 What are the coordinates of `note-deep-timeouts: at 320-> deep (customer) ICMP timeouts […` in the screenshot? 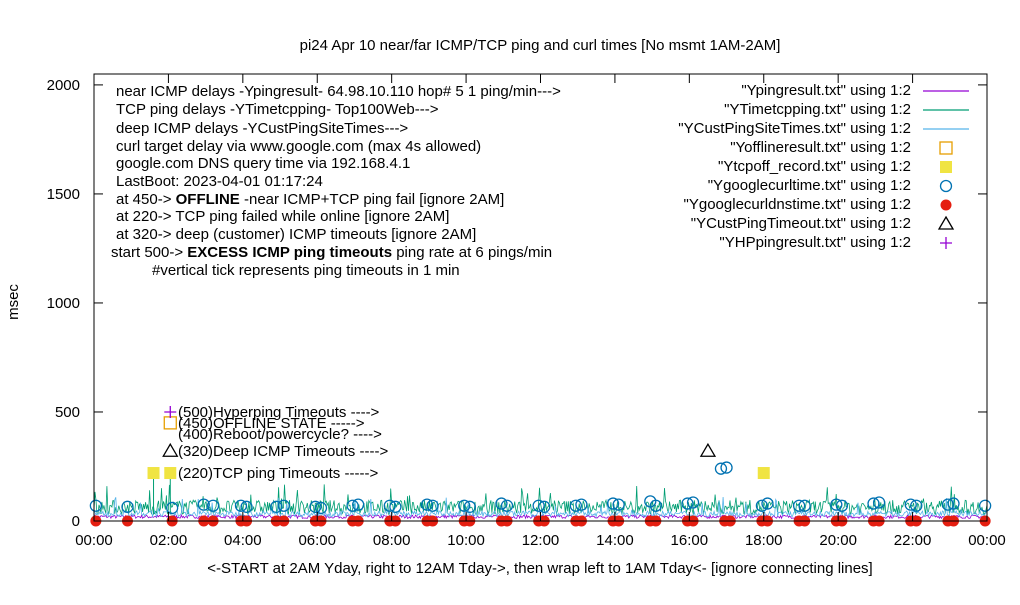 It's located at (296, 234).